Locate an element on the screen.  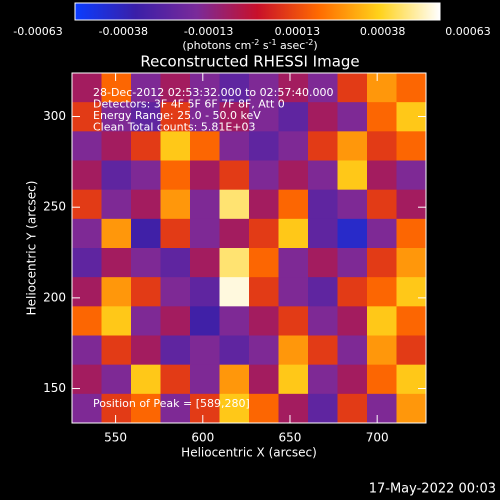
colorbar-tick-label: -0.00038 is located at coordinates (123, 31).